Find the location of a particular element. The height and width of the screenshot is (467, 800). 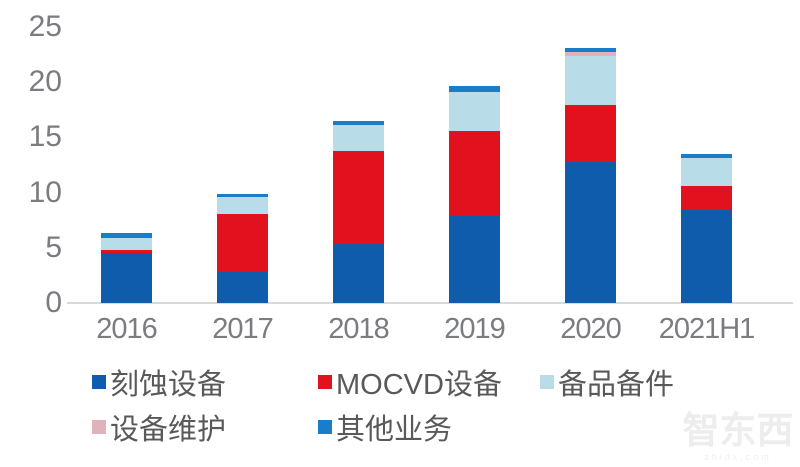

legend-item-mocvd: MOCVD设备 is located at coordinates (410, 383).